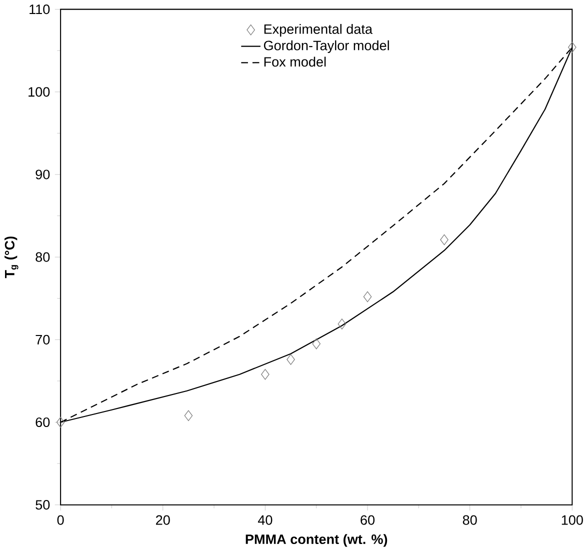 This screenshot has height=551, width=588. Describe the element at coordinates (326, 46) in the screenshot. I see `legend-label: Gordon-Taylor model` at that location.